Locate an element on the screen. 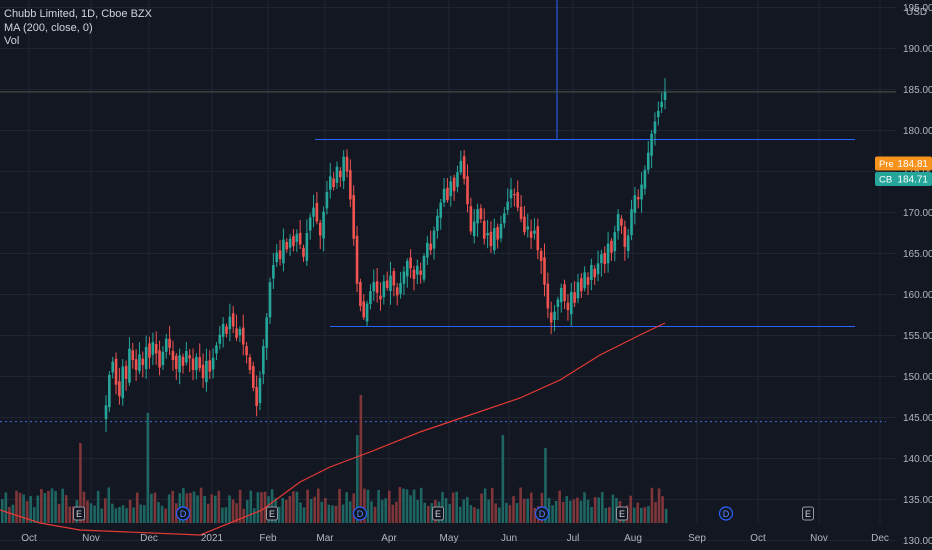  dividend-marker-circle is located at coordinates (183, 513).